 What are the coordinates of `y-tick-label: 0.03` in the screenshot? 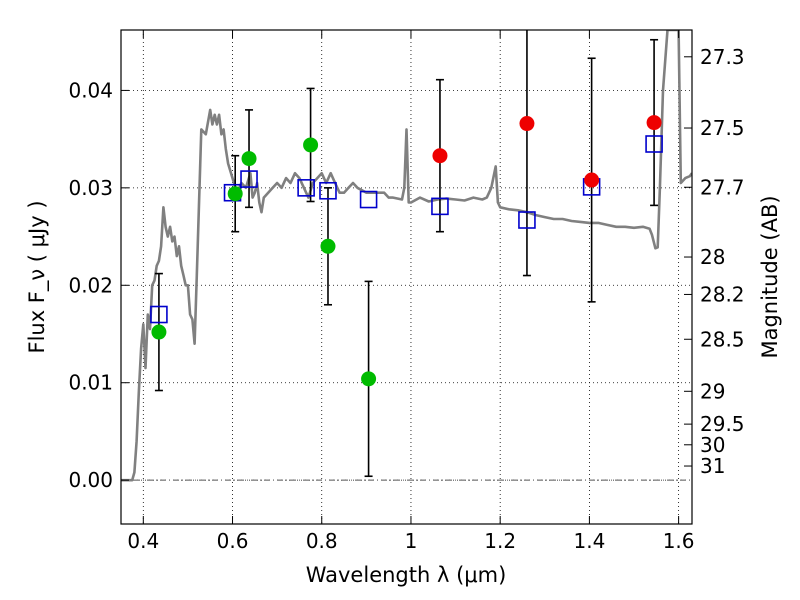 It's located at (90, 188).